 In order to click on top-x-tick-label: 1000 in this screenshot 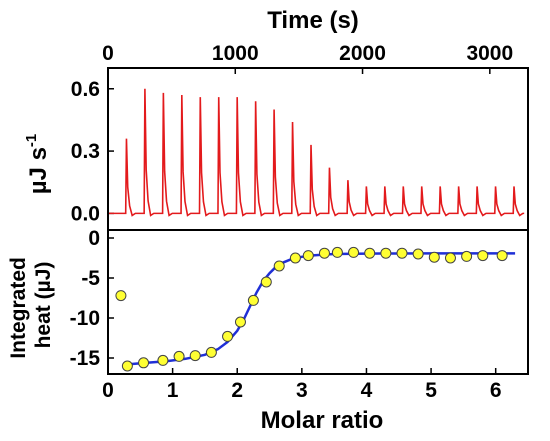, I will do `click(235, 53)`.